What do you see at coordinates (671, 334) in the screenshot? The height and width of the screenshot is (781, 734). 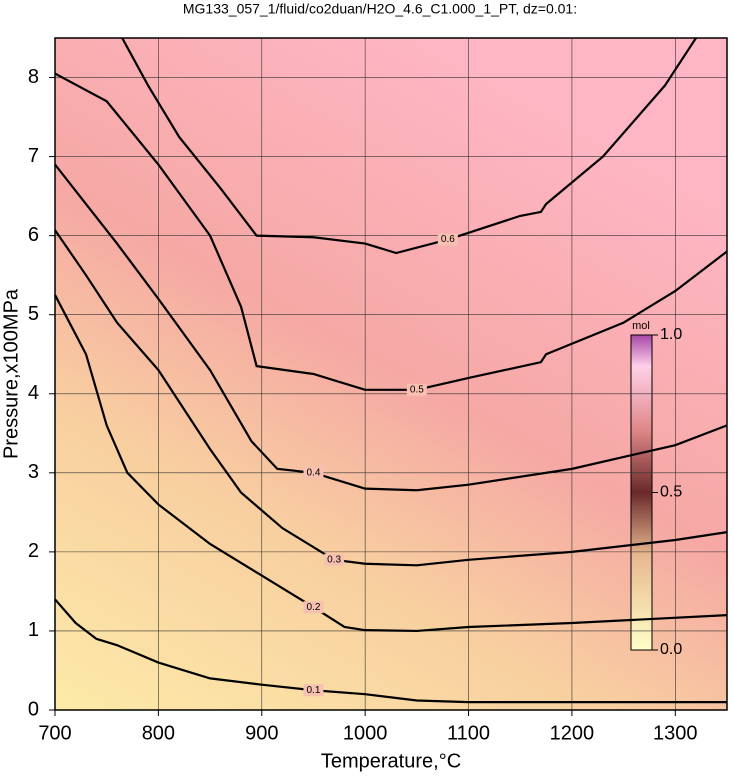 I see `colorbar-tick-label: 1.0` at bounding box center [671, 334].